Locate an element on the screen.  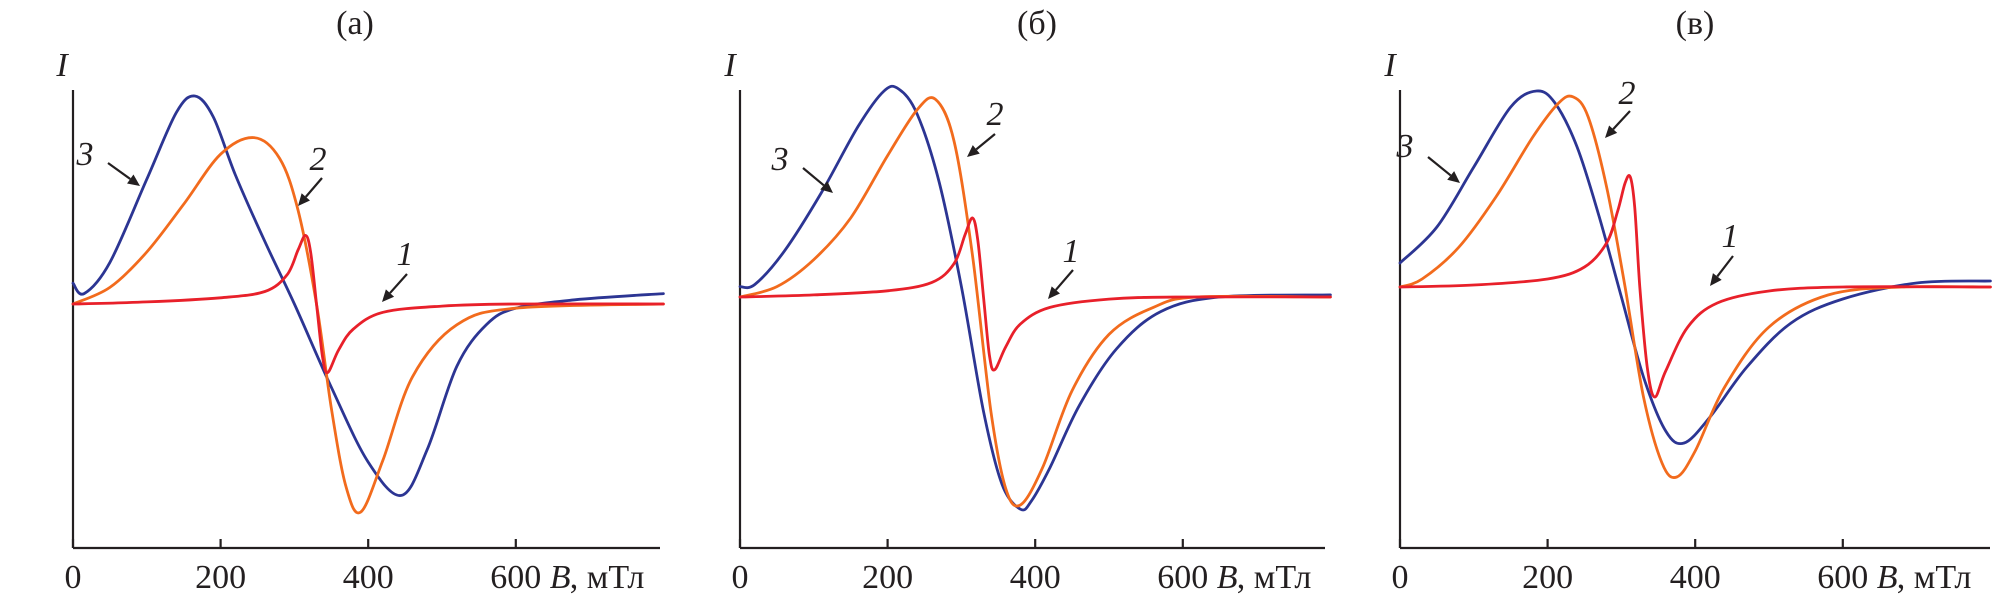
panel-title: (а) is located at coordinates (355, 23).